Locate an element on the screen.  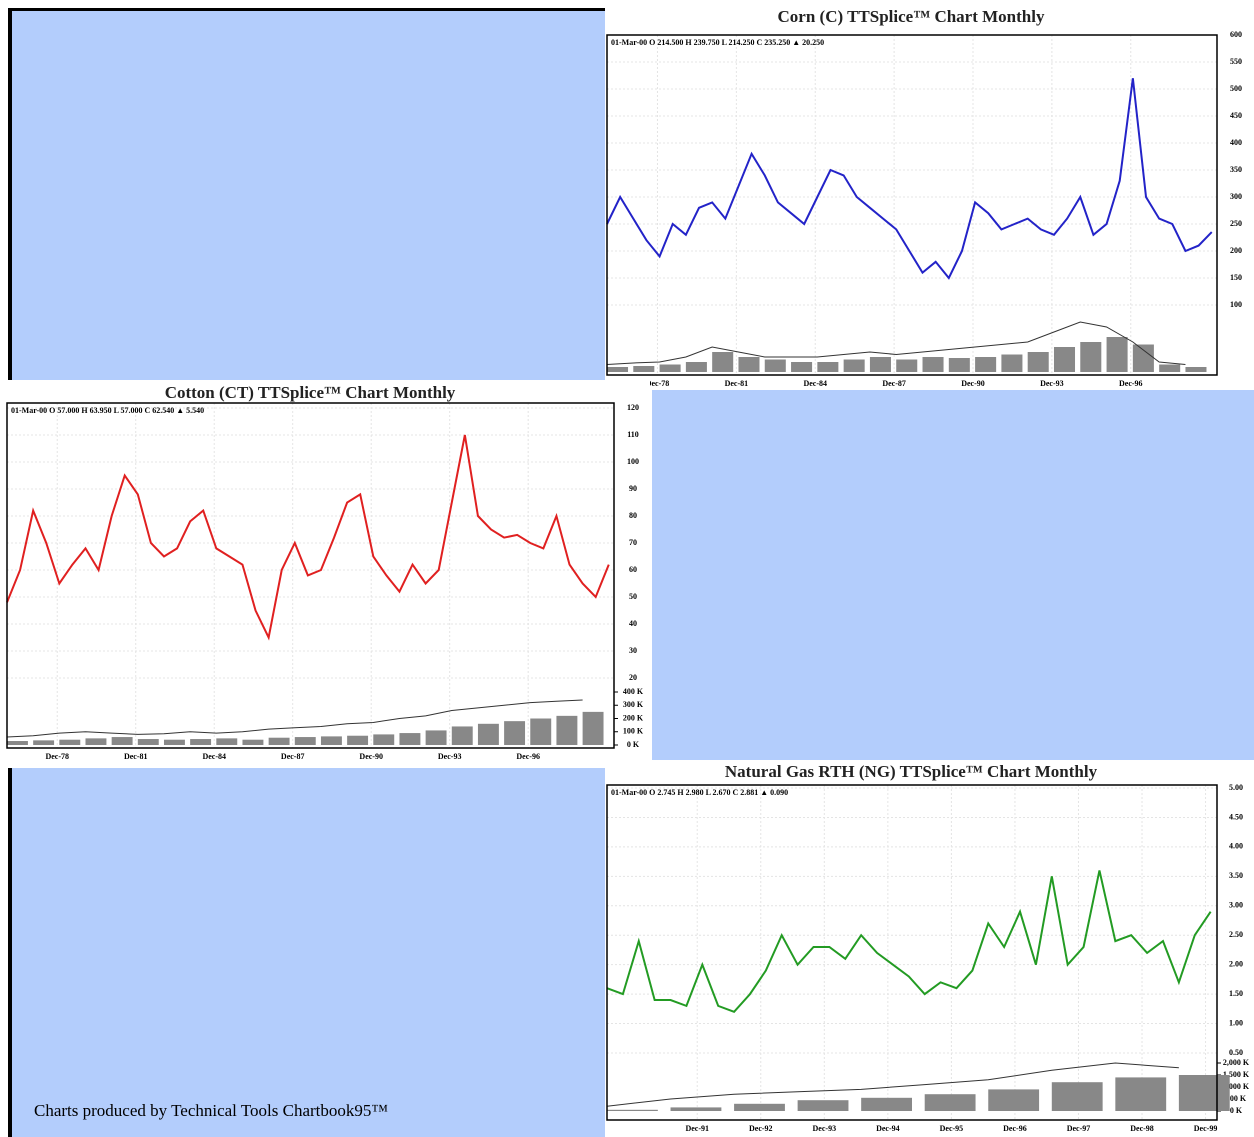
x-tick-label: Dec-95 is located at coordinates (952, 1128).